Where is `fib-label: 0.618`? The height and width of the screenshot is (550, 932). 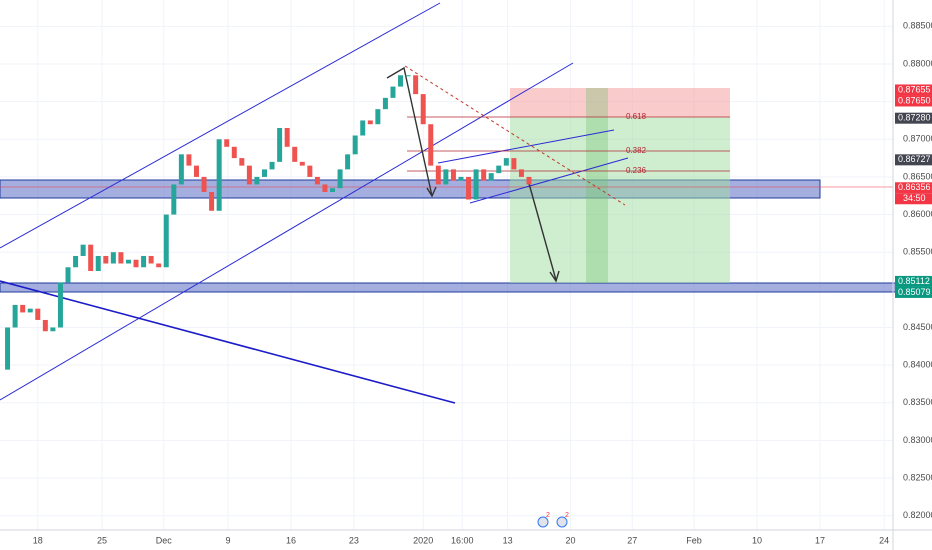 fib-label: 0.618 is located at coordinates (636, 116).